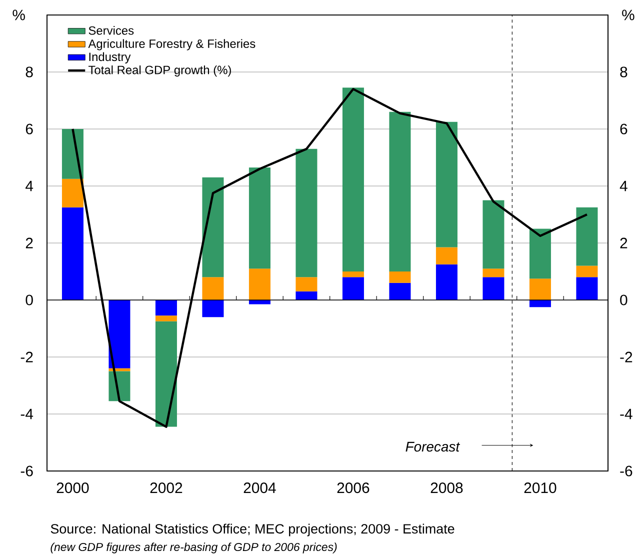  Describe the element at coordinates (110, 58) in the screenshot. I see `legend-label: Industry` at that location.